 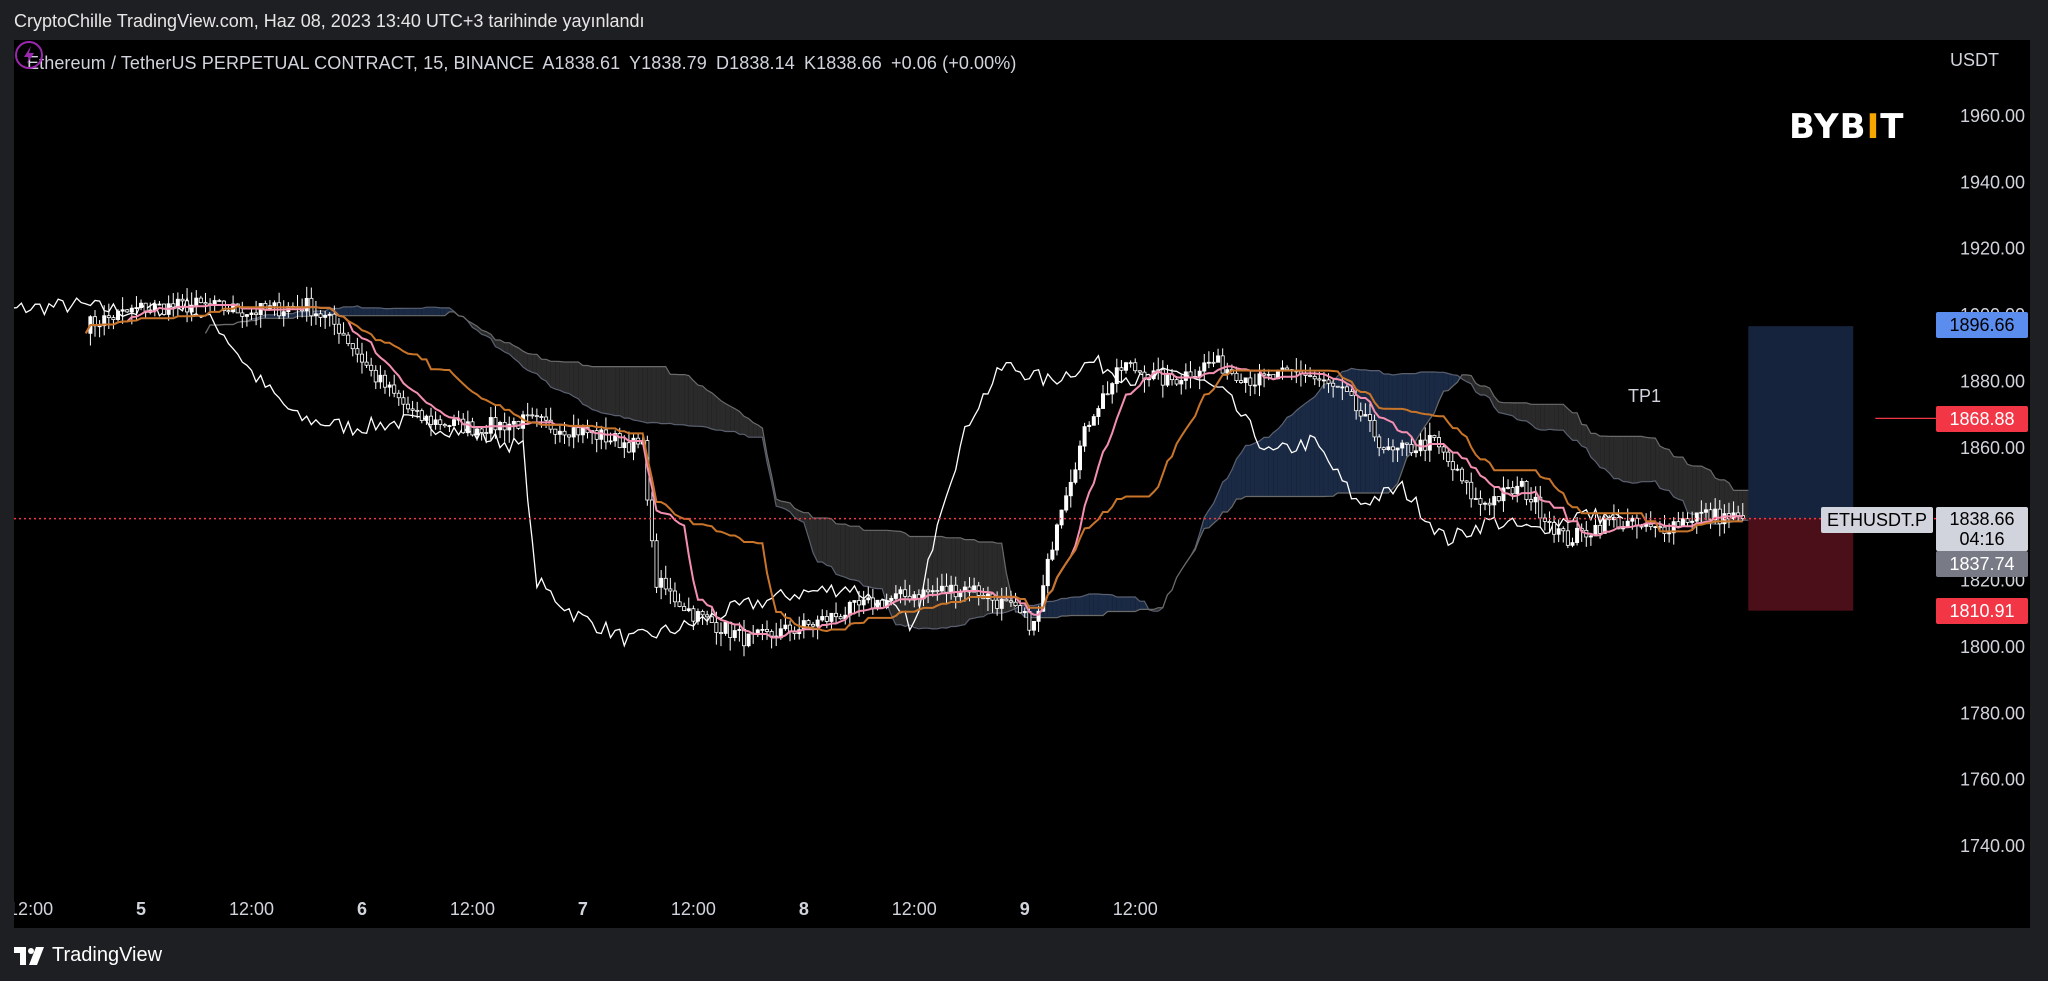 I want to click on footer-brand-text: TradingView, so click(x=107, y=955).